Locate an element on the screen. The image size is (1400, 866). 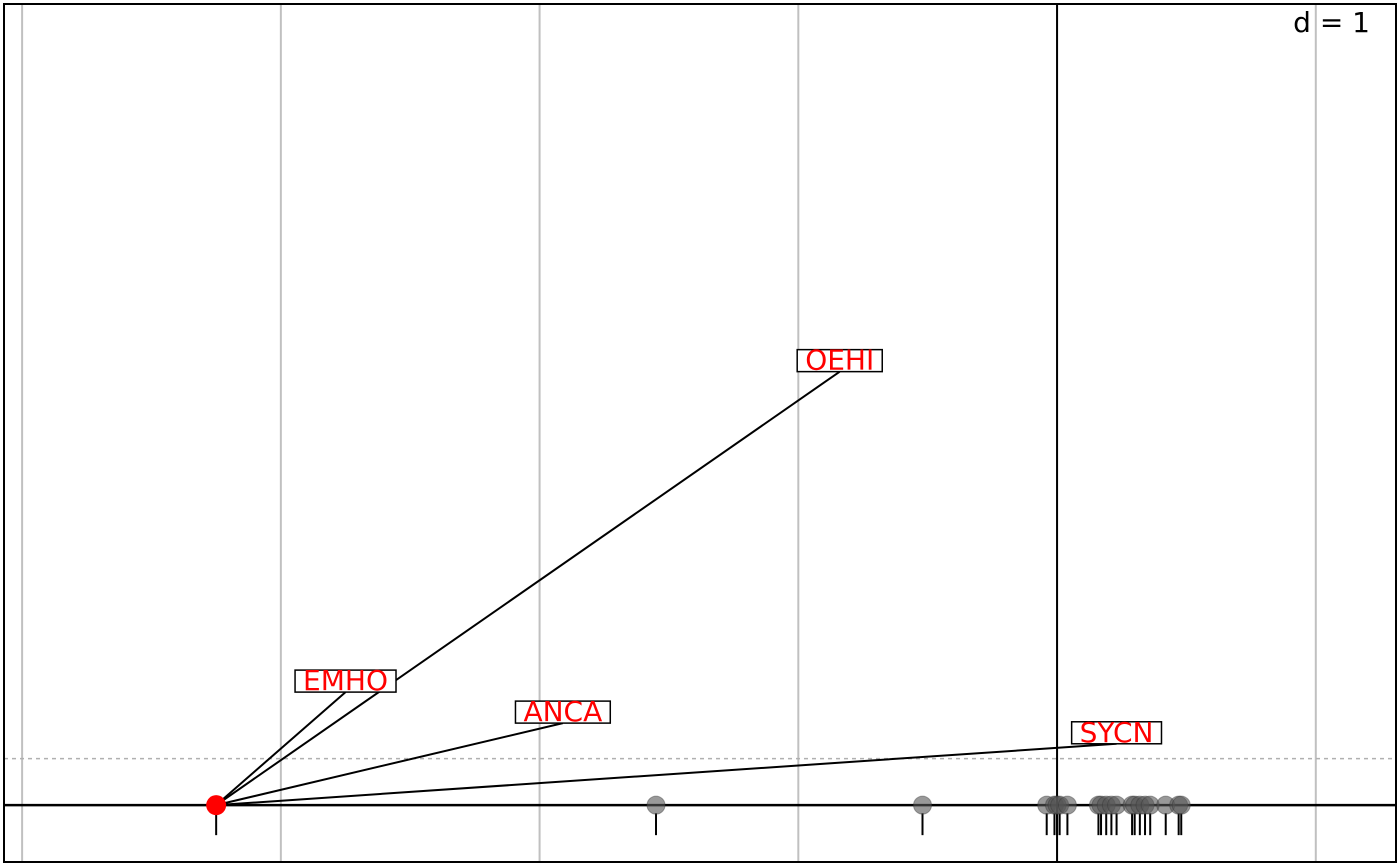
segment-sycn is located at coordinates (666, 774).